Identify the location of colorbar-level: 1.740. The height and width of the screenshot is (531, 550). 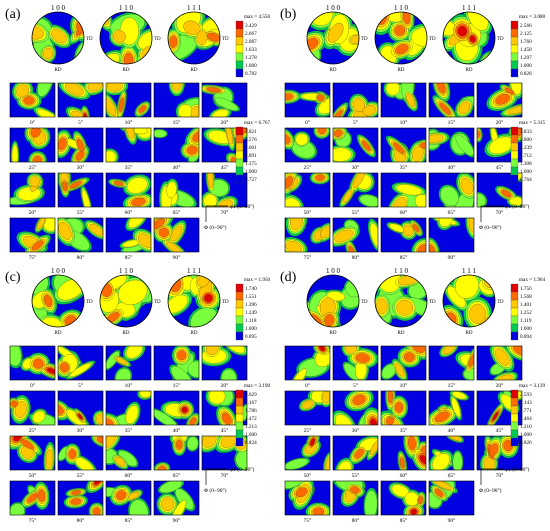
(251, 289).